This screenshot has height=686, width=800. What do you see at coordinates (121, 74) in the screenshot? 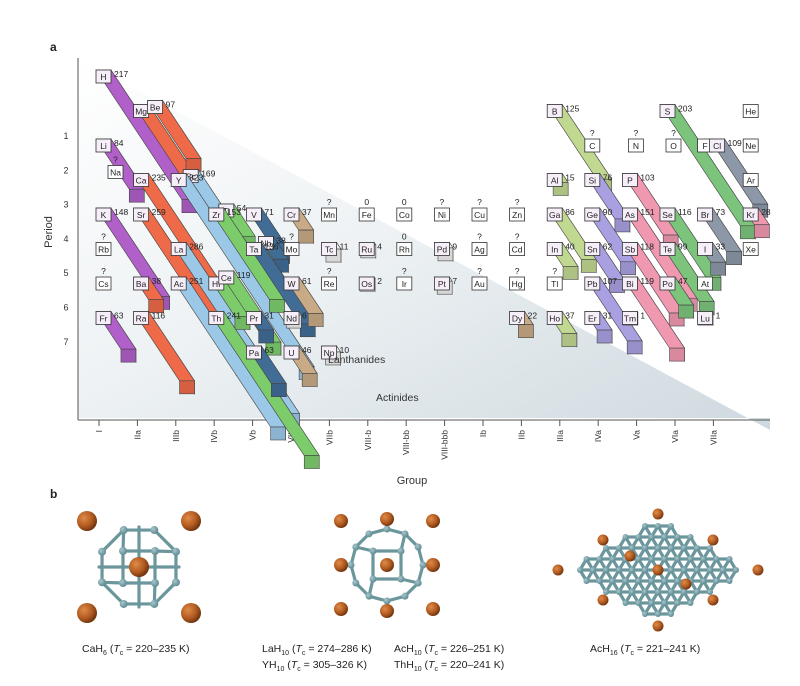
I see `tc-value-label: 217` at bounding box center [121, 74].